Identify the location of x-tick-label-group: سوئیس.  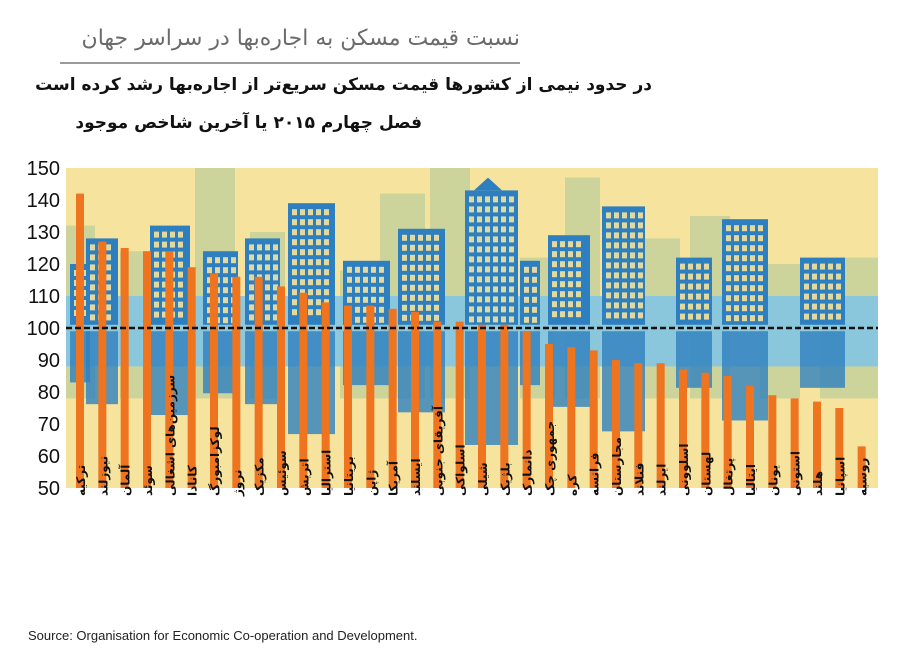
(282, 473).